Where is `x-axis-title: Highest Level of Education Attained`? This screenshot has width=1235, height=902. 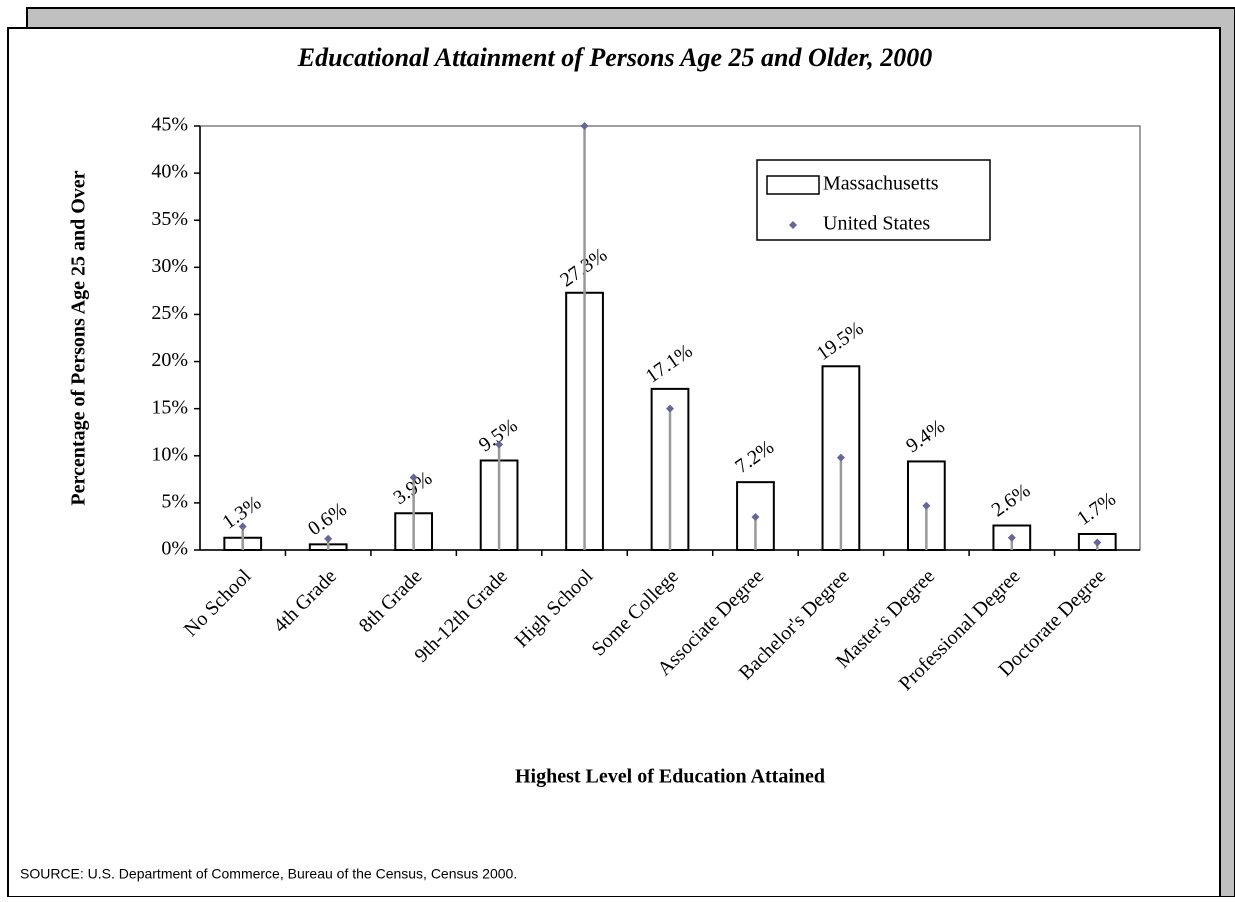
x-axis-title: Highest Level of Education Attained is located at coordinates (670, 777).